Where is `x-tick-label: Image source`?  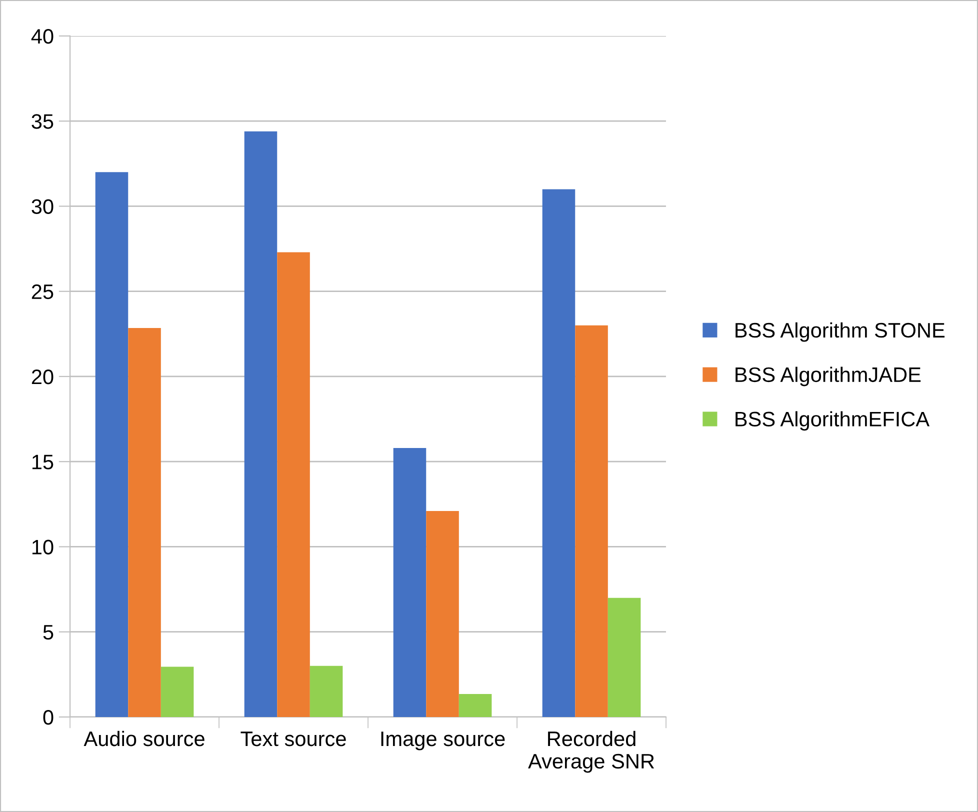 x-tick-label: Image source is located at coordinates (443, 741).